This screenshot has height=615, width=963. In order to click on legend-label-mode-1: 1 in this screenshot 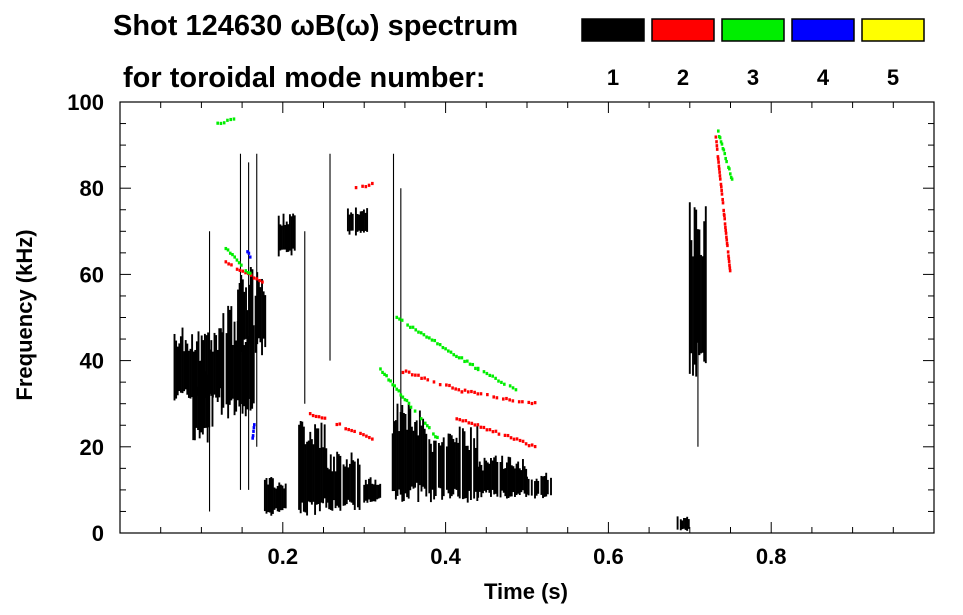, I will do `click(613, 77)`.